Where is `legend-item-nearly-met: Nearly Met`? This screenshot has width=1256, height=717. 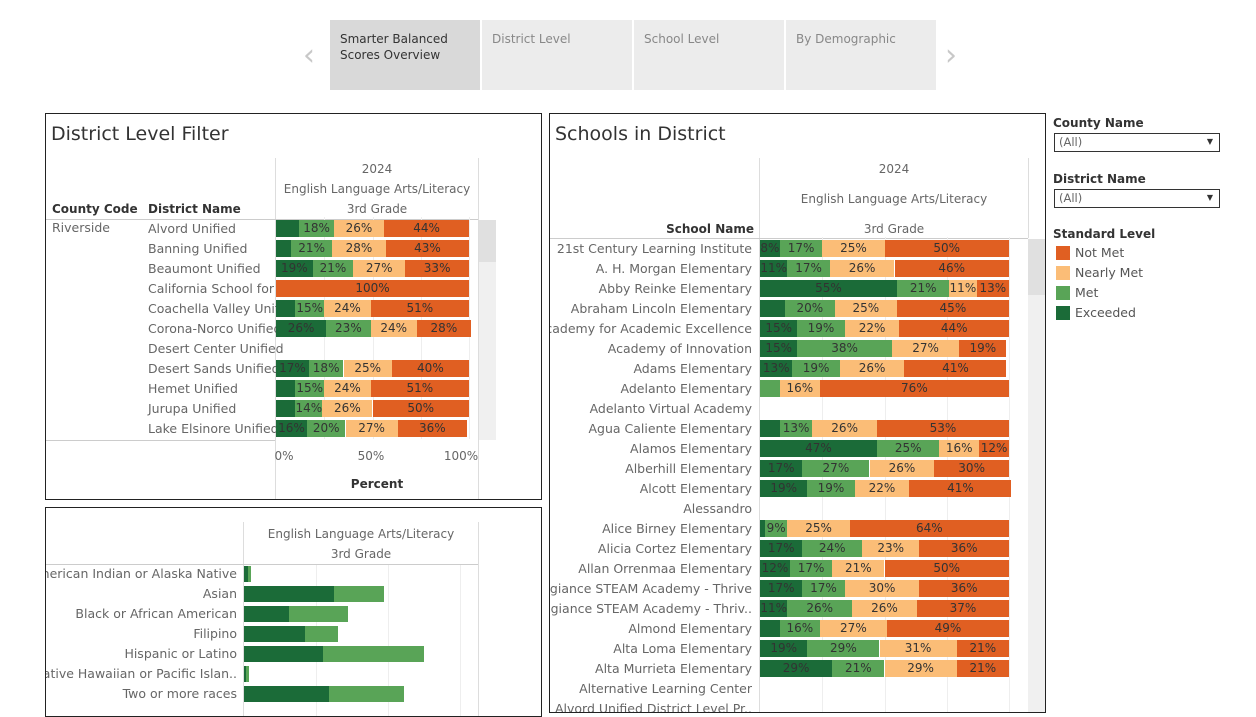
legend-item-nearly-met: Nearly Met is located at coordinates (1099, 273).